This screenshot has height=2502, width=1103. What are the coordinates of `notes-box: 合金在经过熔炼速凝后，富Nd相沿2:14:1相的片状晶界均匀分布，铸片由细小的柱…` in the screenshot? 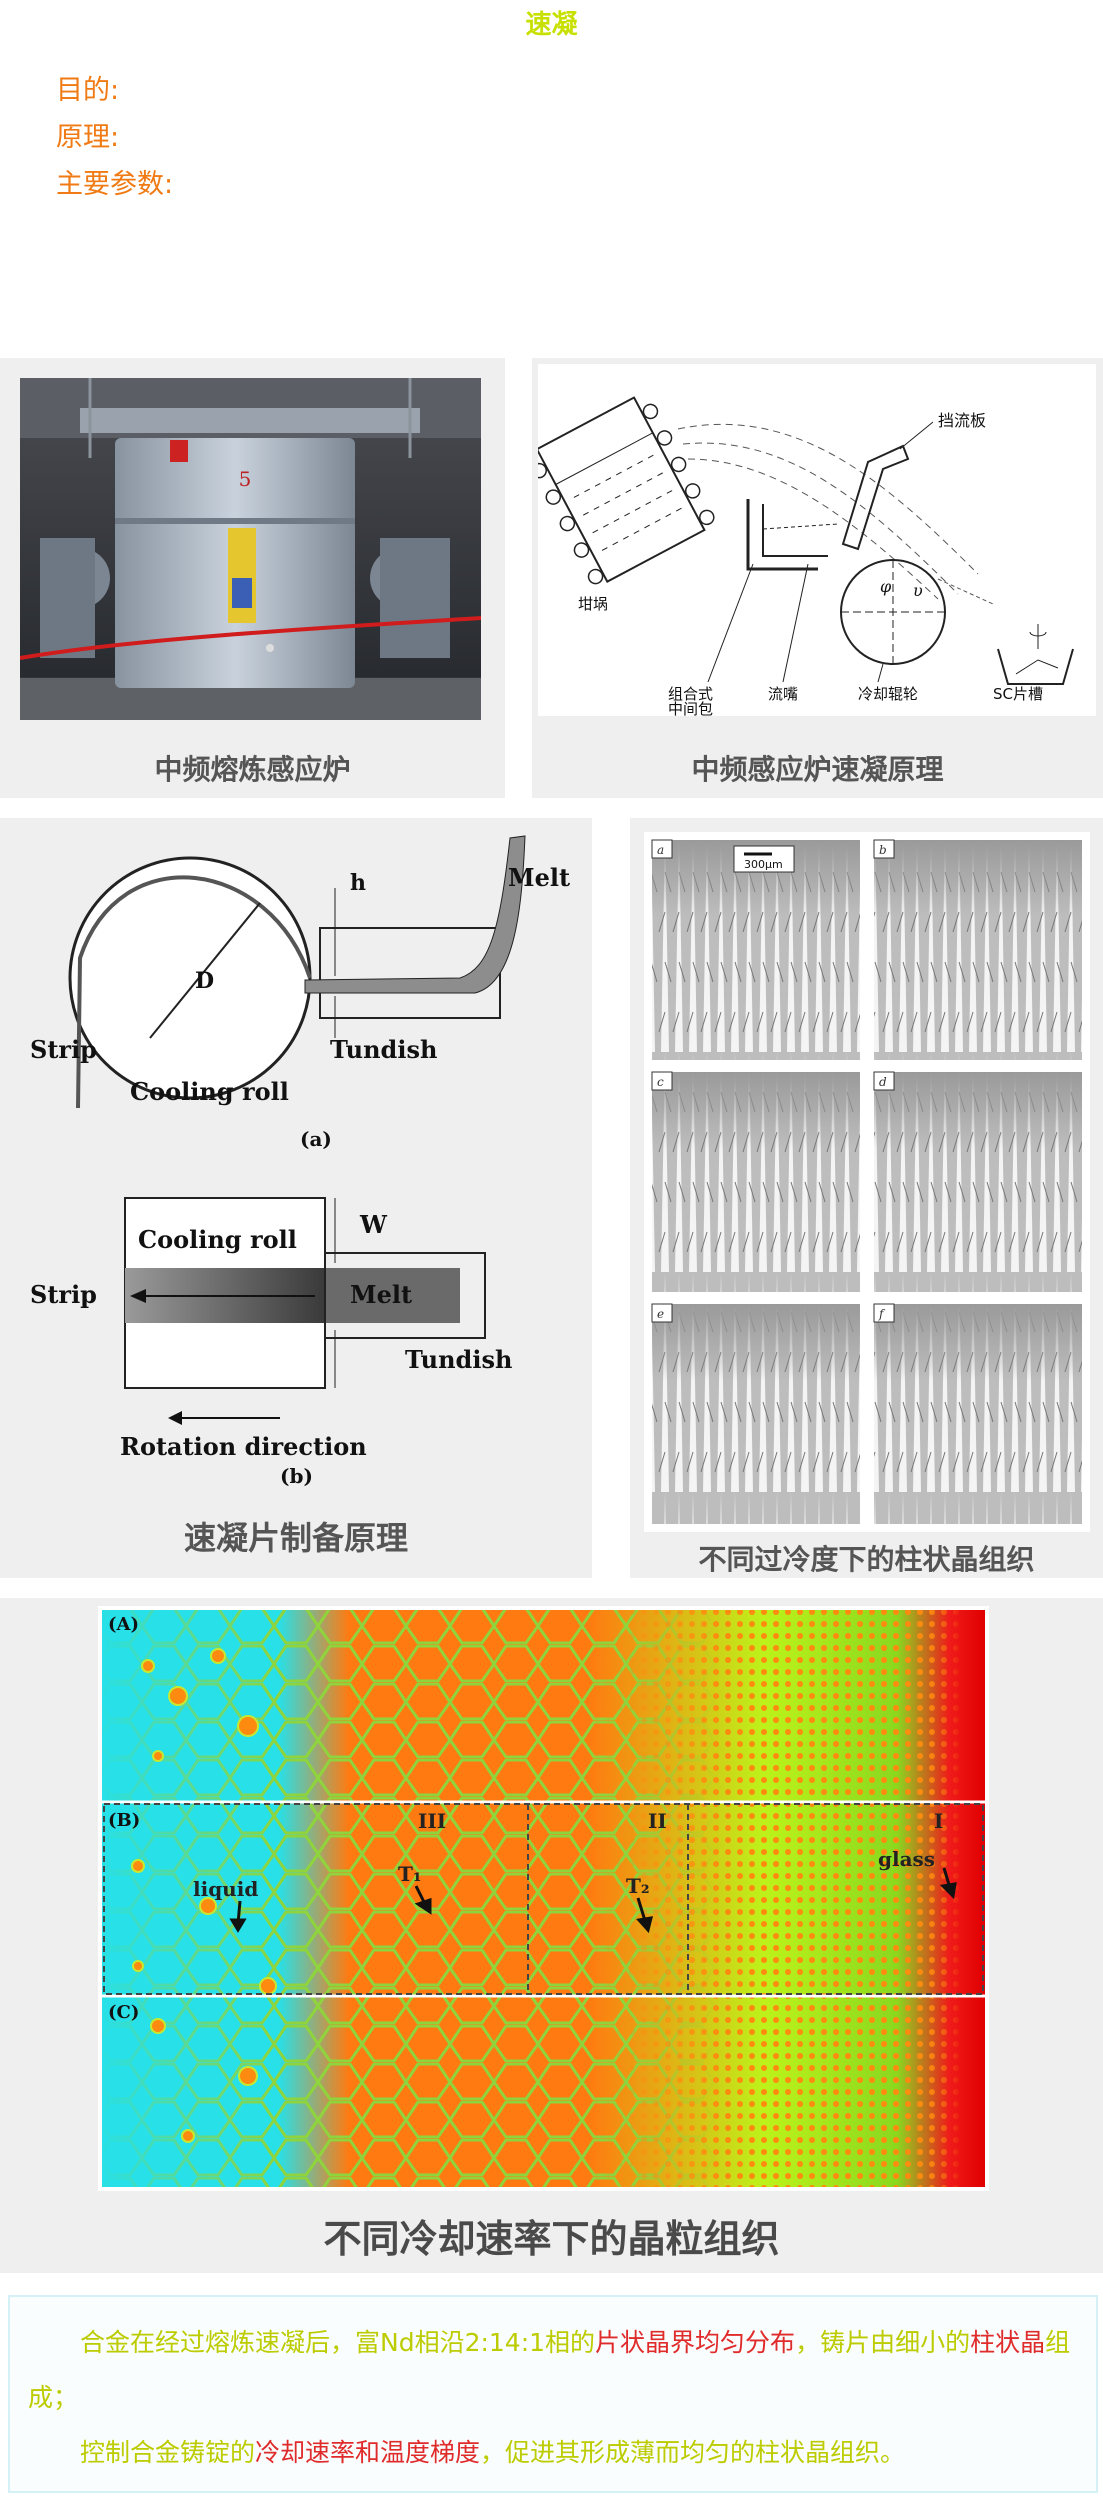 It's located at (553, 2394).